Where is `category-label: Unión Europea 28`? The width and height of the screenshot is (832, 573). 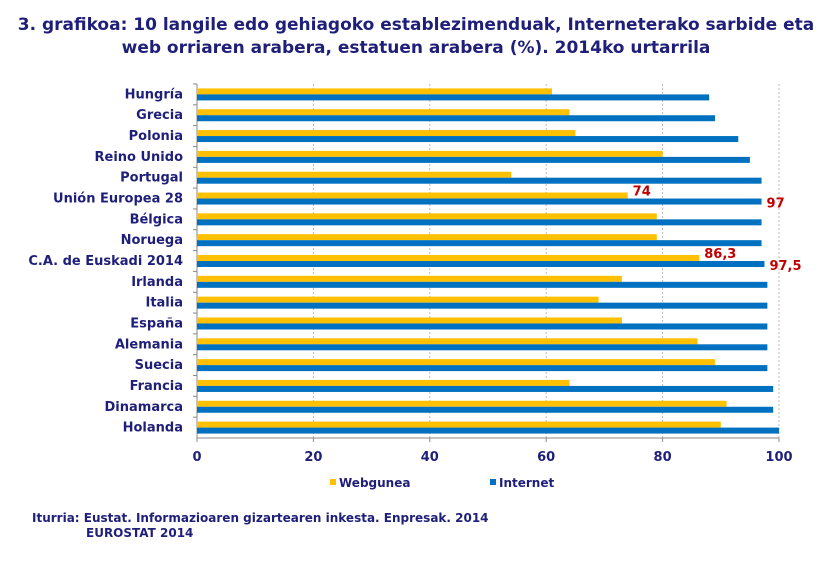
category-label: Unión Europea 28 is located at coordinates (118, 199).